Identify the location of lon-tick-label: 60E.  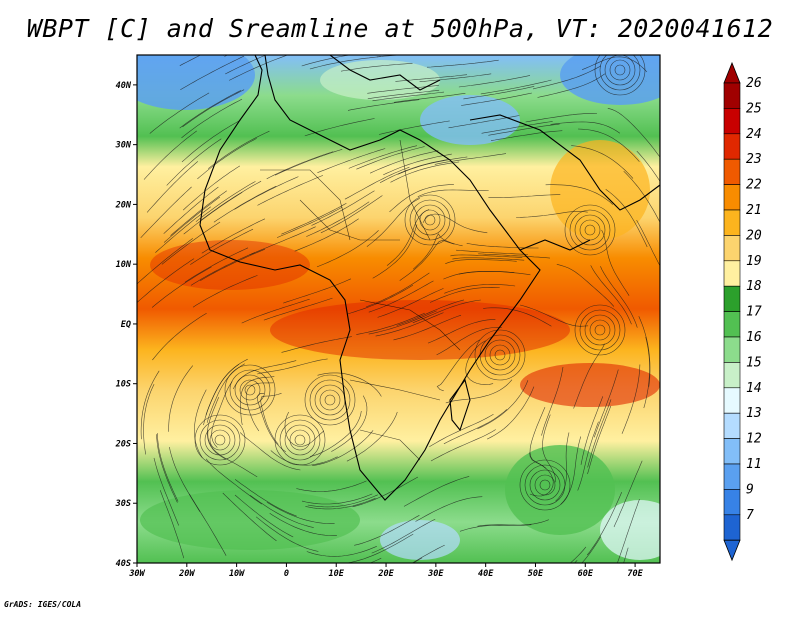
(586, 574).